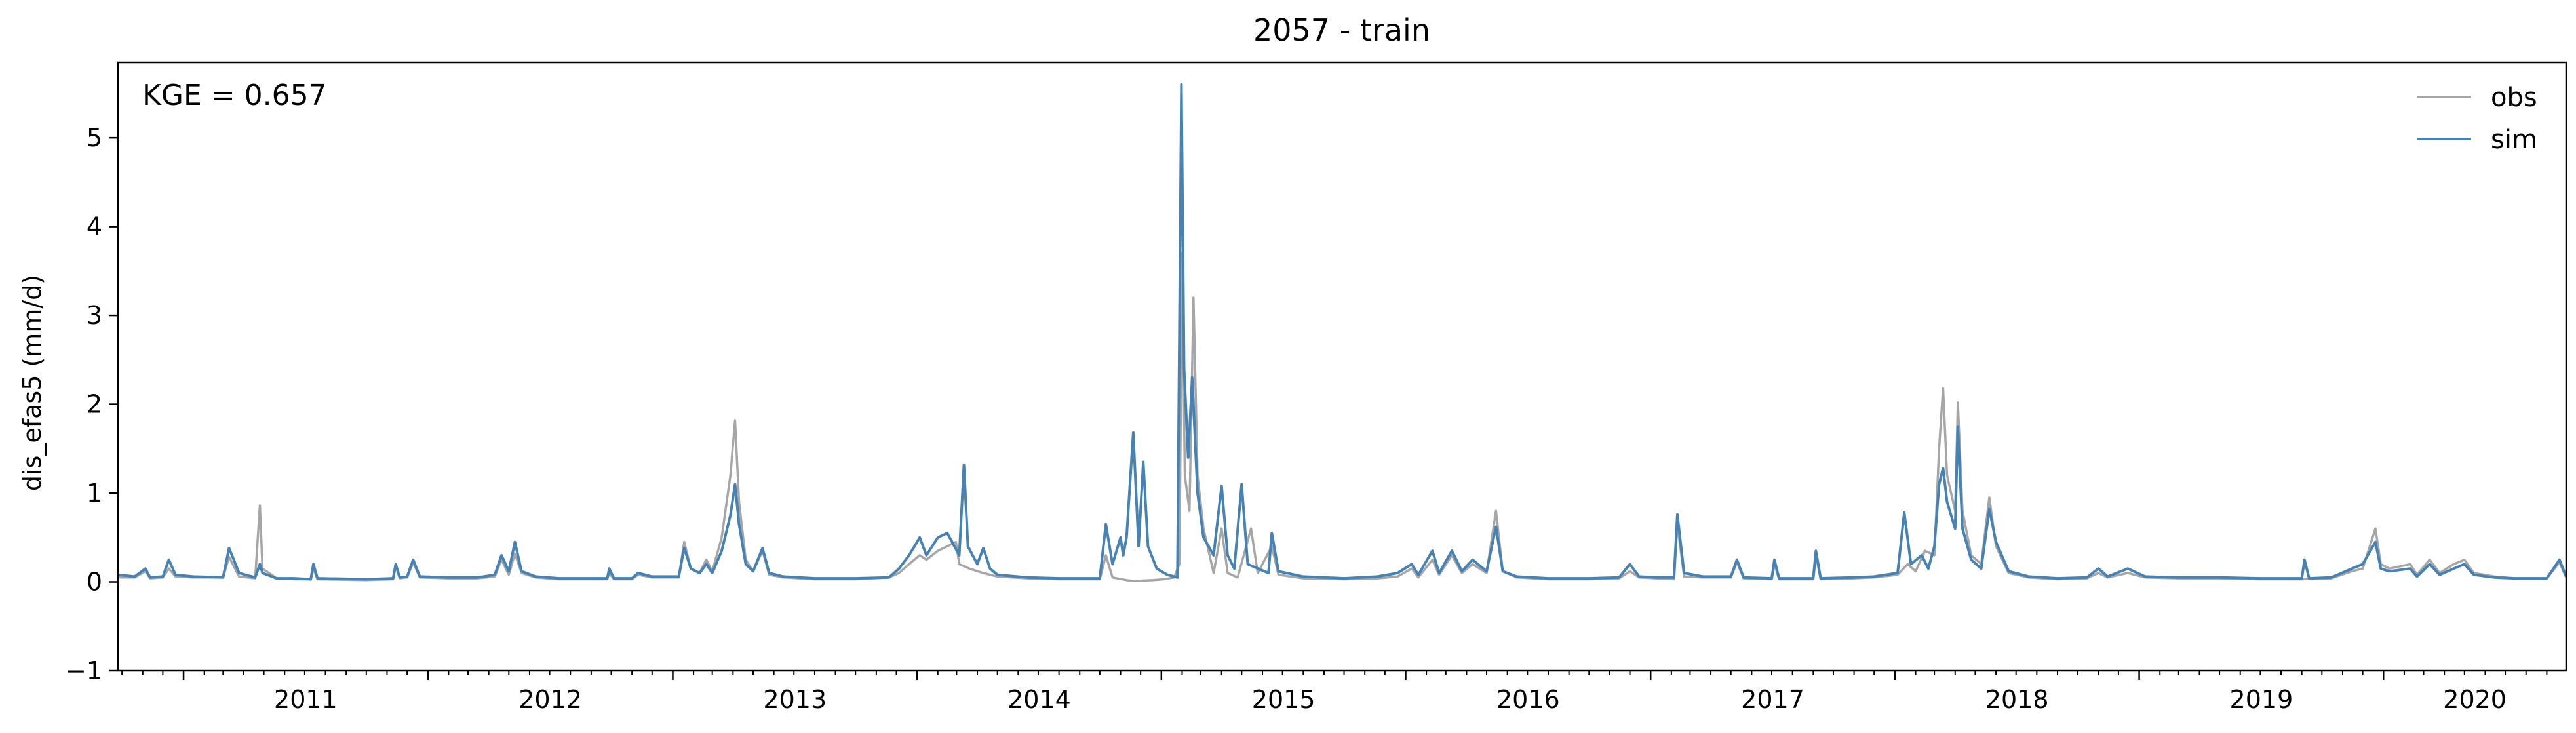  What do you see at coordinates (1039, 699) in the screenshot?
I see `x-tick-label: 2014` at bounding box center [1039, 699].